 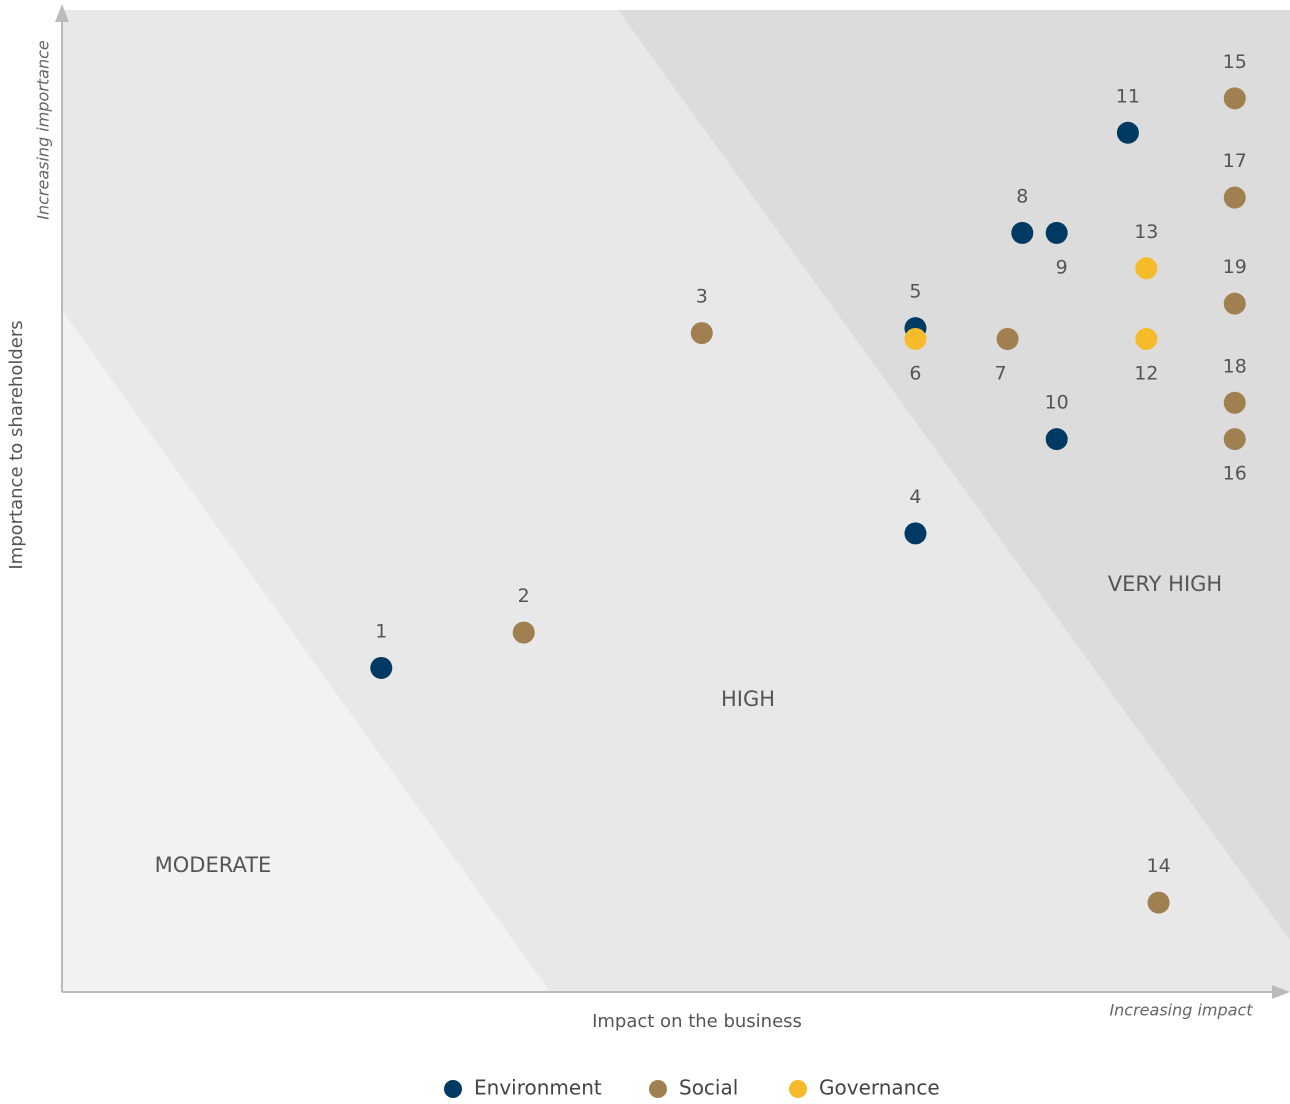 I want to click on zone-label: MODERATE, so click(x=213, y=865).